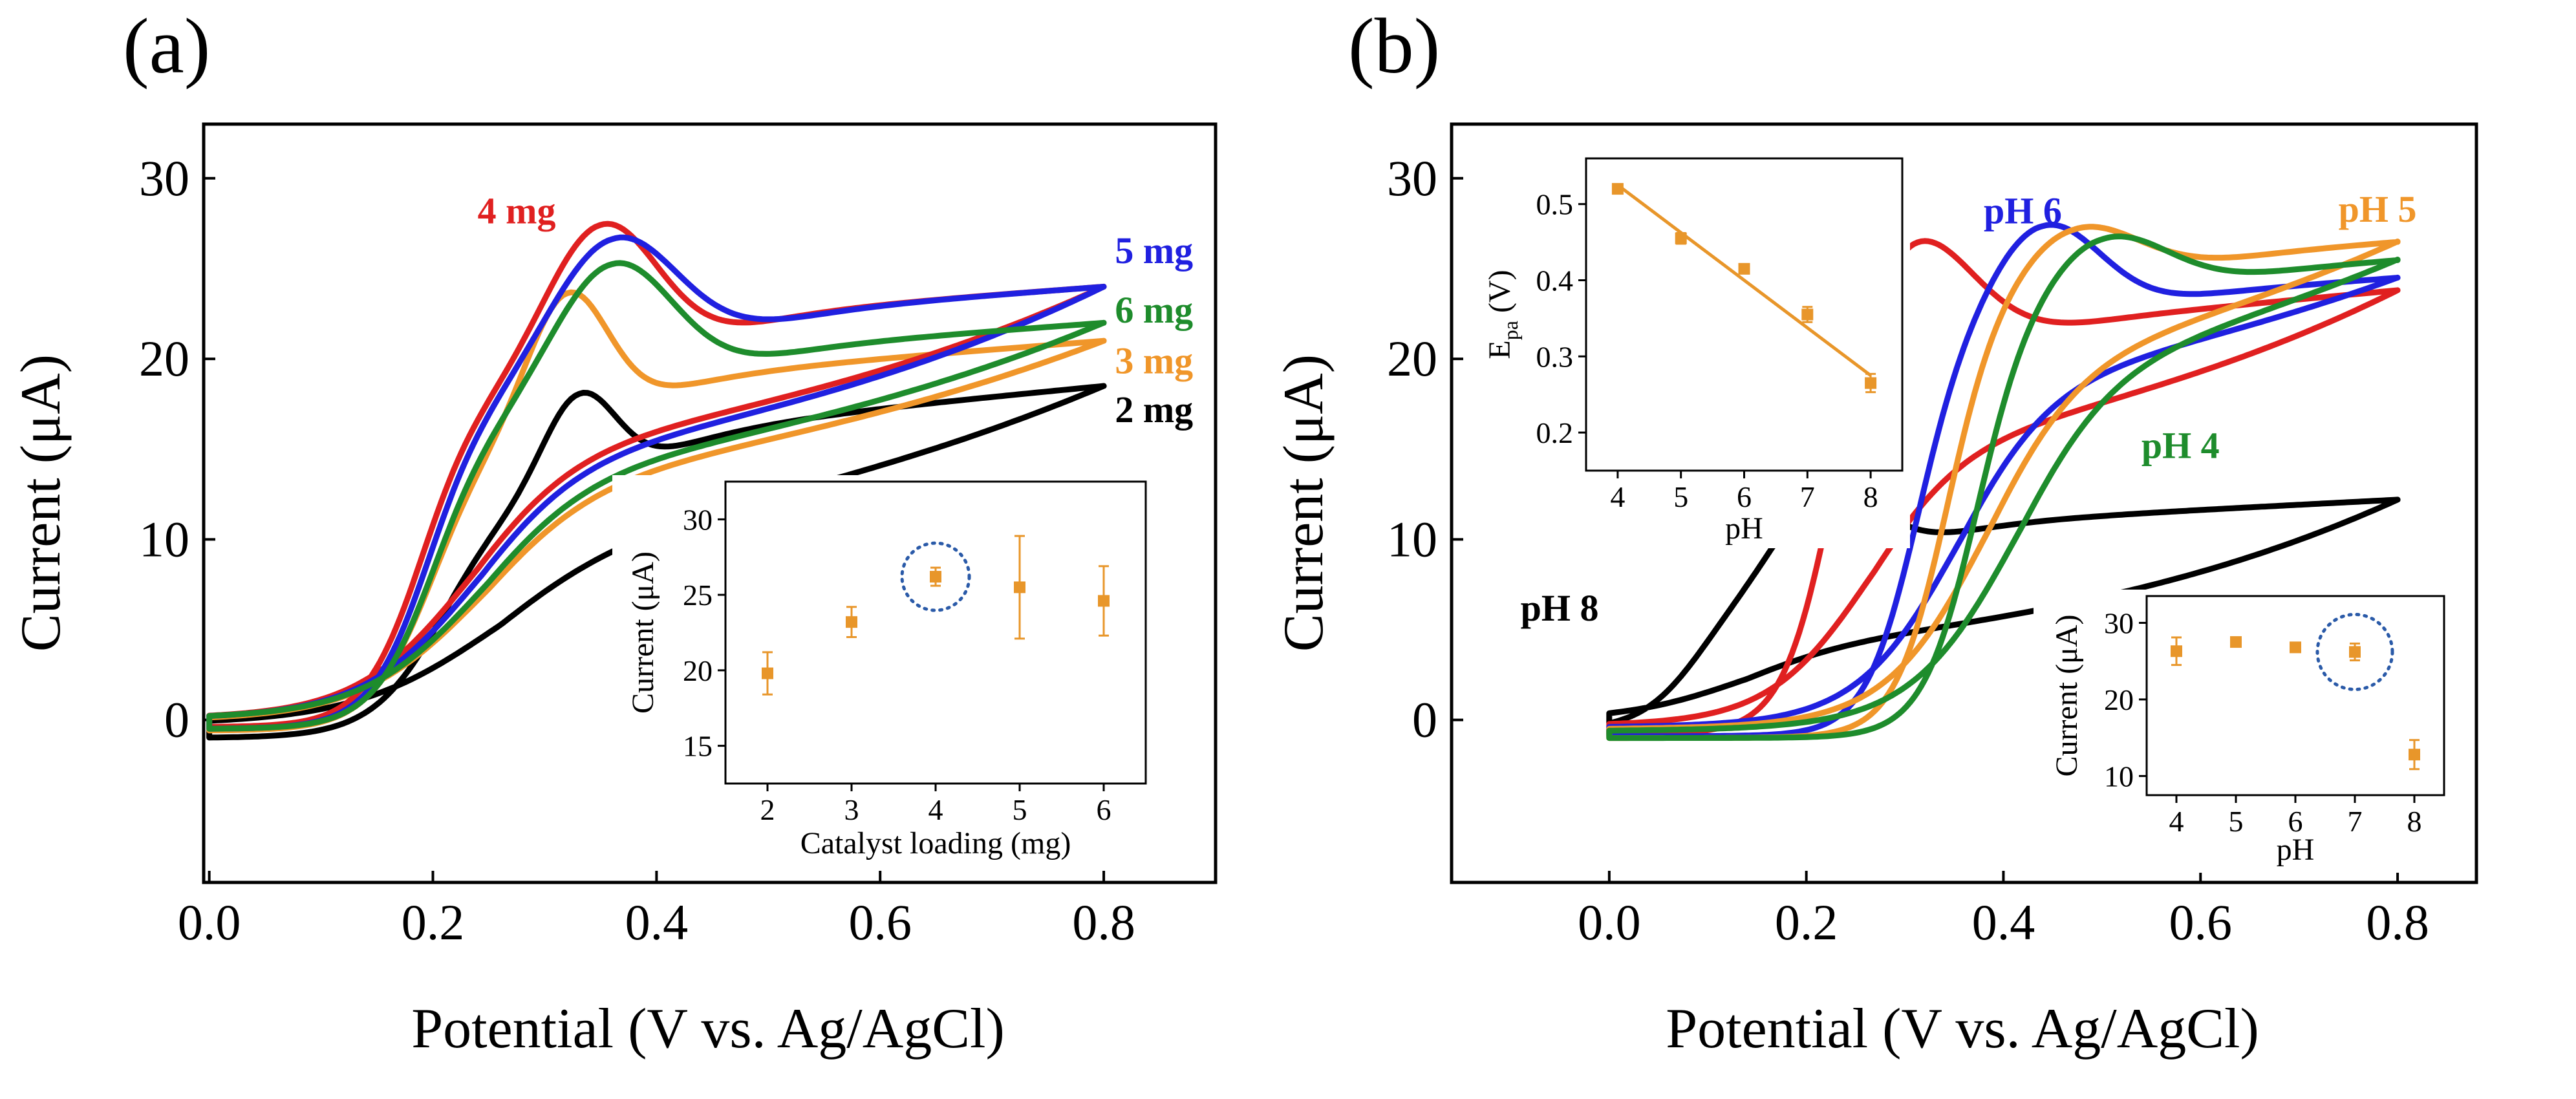 The width and height of the screenshot is (2576, 1099). I want to click on panel-a-inset-y-title: Current (μA), so click(643, 632).